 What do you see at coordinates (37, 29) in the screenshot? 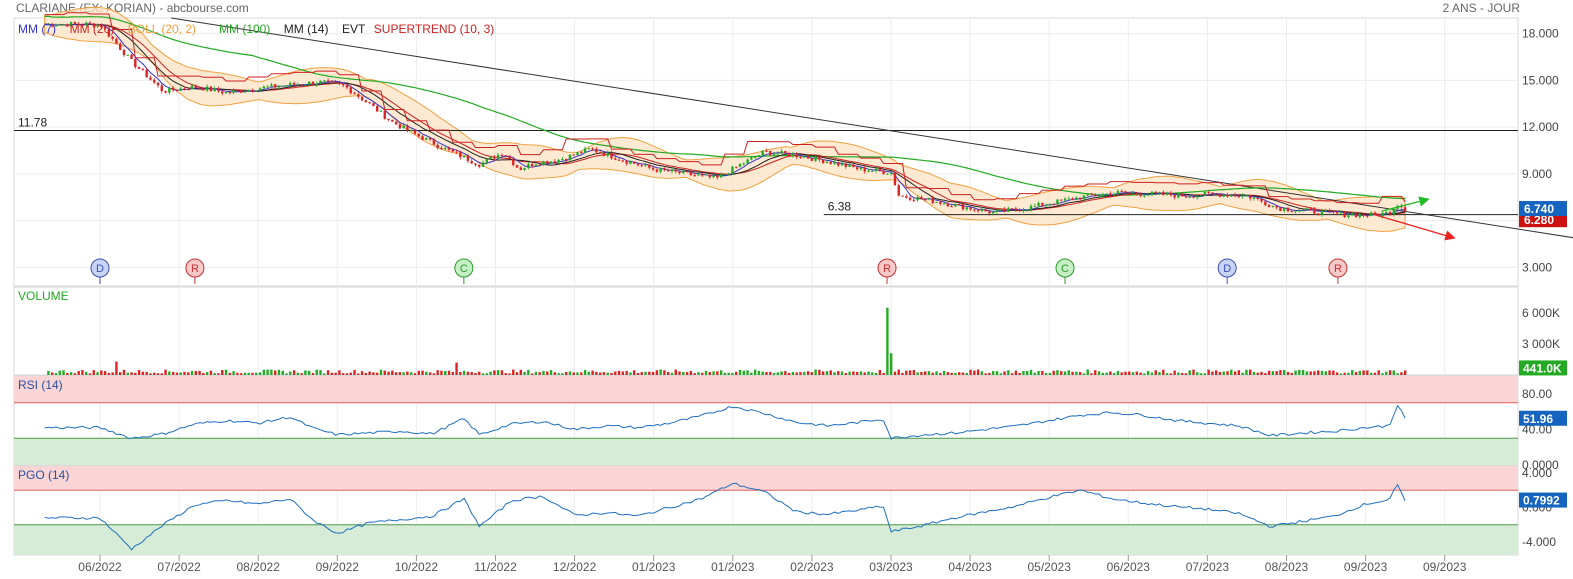
I see `legend-entry: MM (7)` at bounding box center [37, 29].